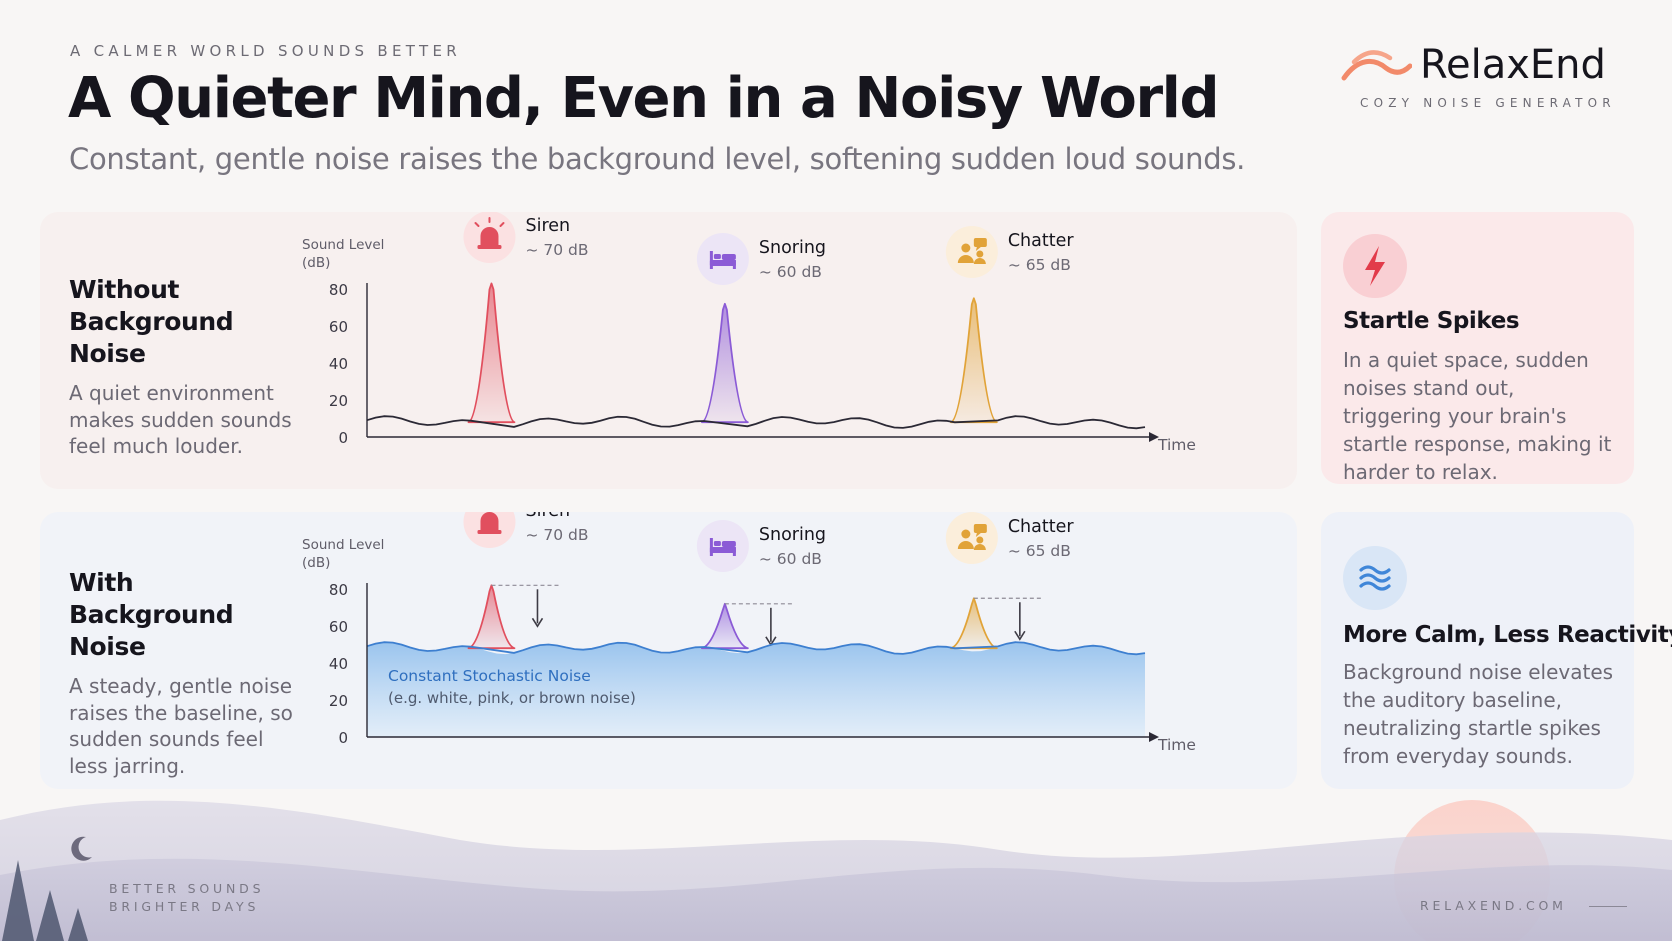  Describe the element at coordinates (1513, 65) in the screenshot. I see `brand-name: RelaxEnd` at that location.